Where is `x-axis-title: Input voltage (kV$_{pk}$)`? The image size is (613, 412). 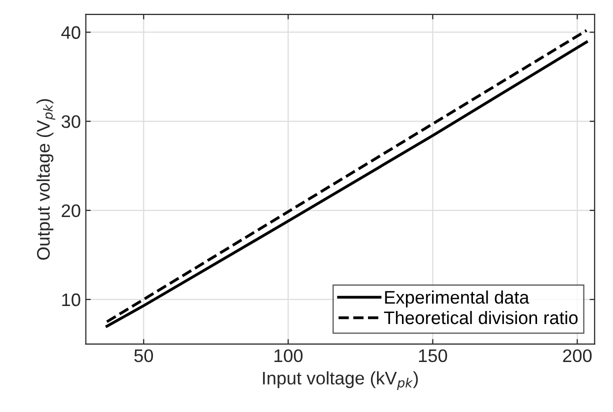 x-axis-title: Input voltage (kV$_{pk}$) is located at coordinates (340, 380).